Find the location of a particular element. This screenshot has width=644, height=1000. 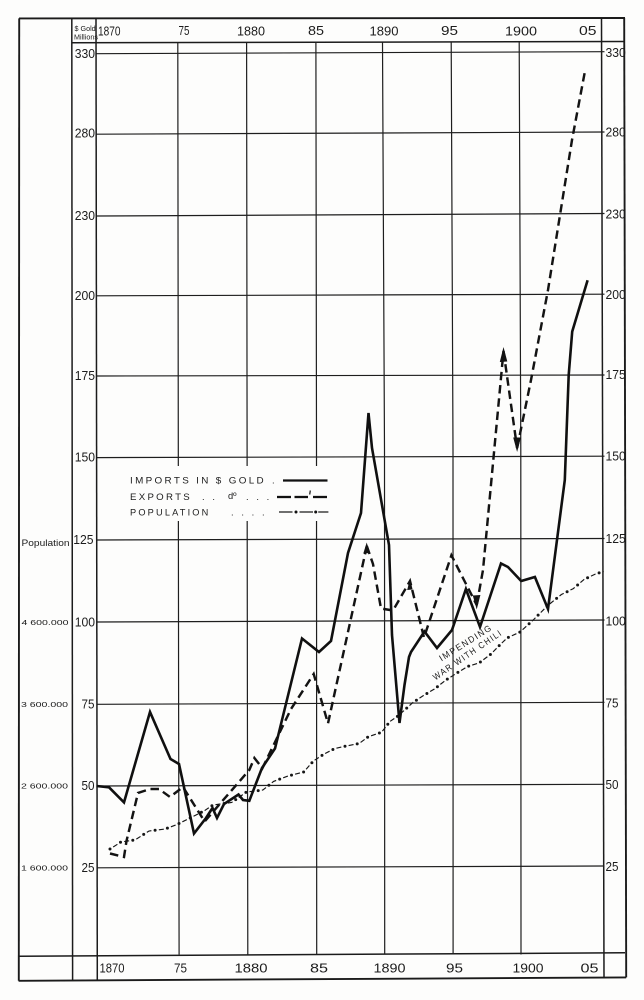

svg-text: $ Gold is located at coordinates (85, 28).